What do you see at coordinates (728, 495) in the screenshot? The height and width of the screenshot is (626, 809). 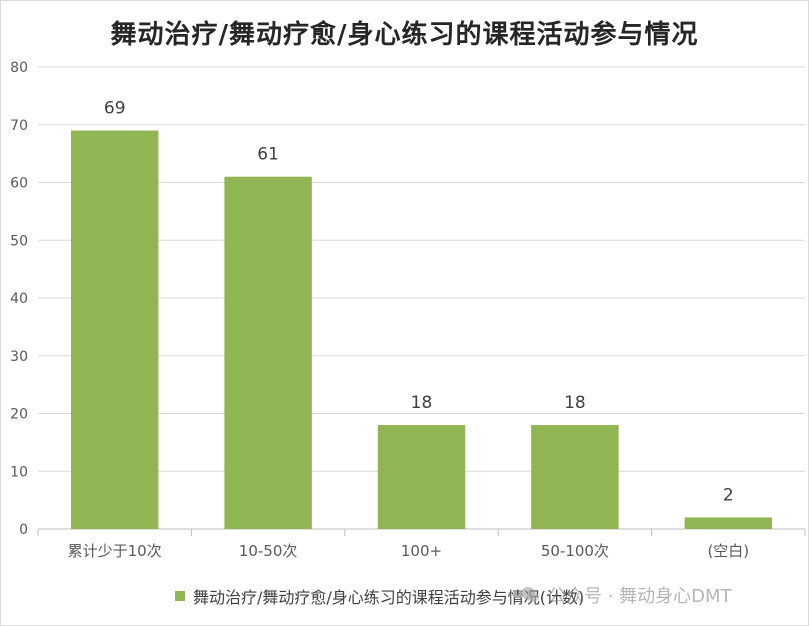 I see `data-label: 2` at bounding box center [728, 495].